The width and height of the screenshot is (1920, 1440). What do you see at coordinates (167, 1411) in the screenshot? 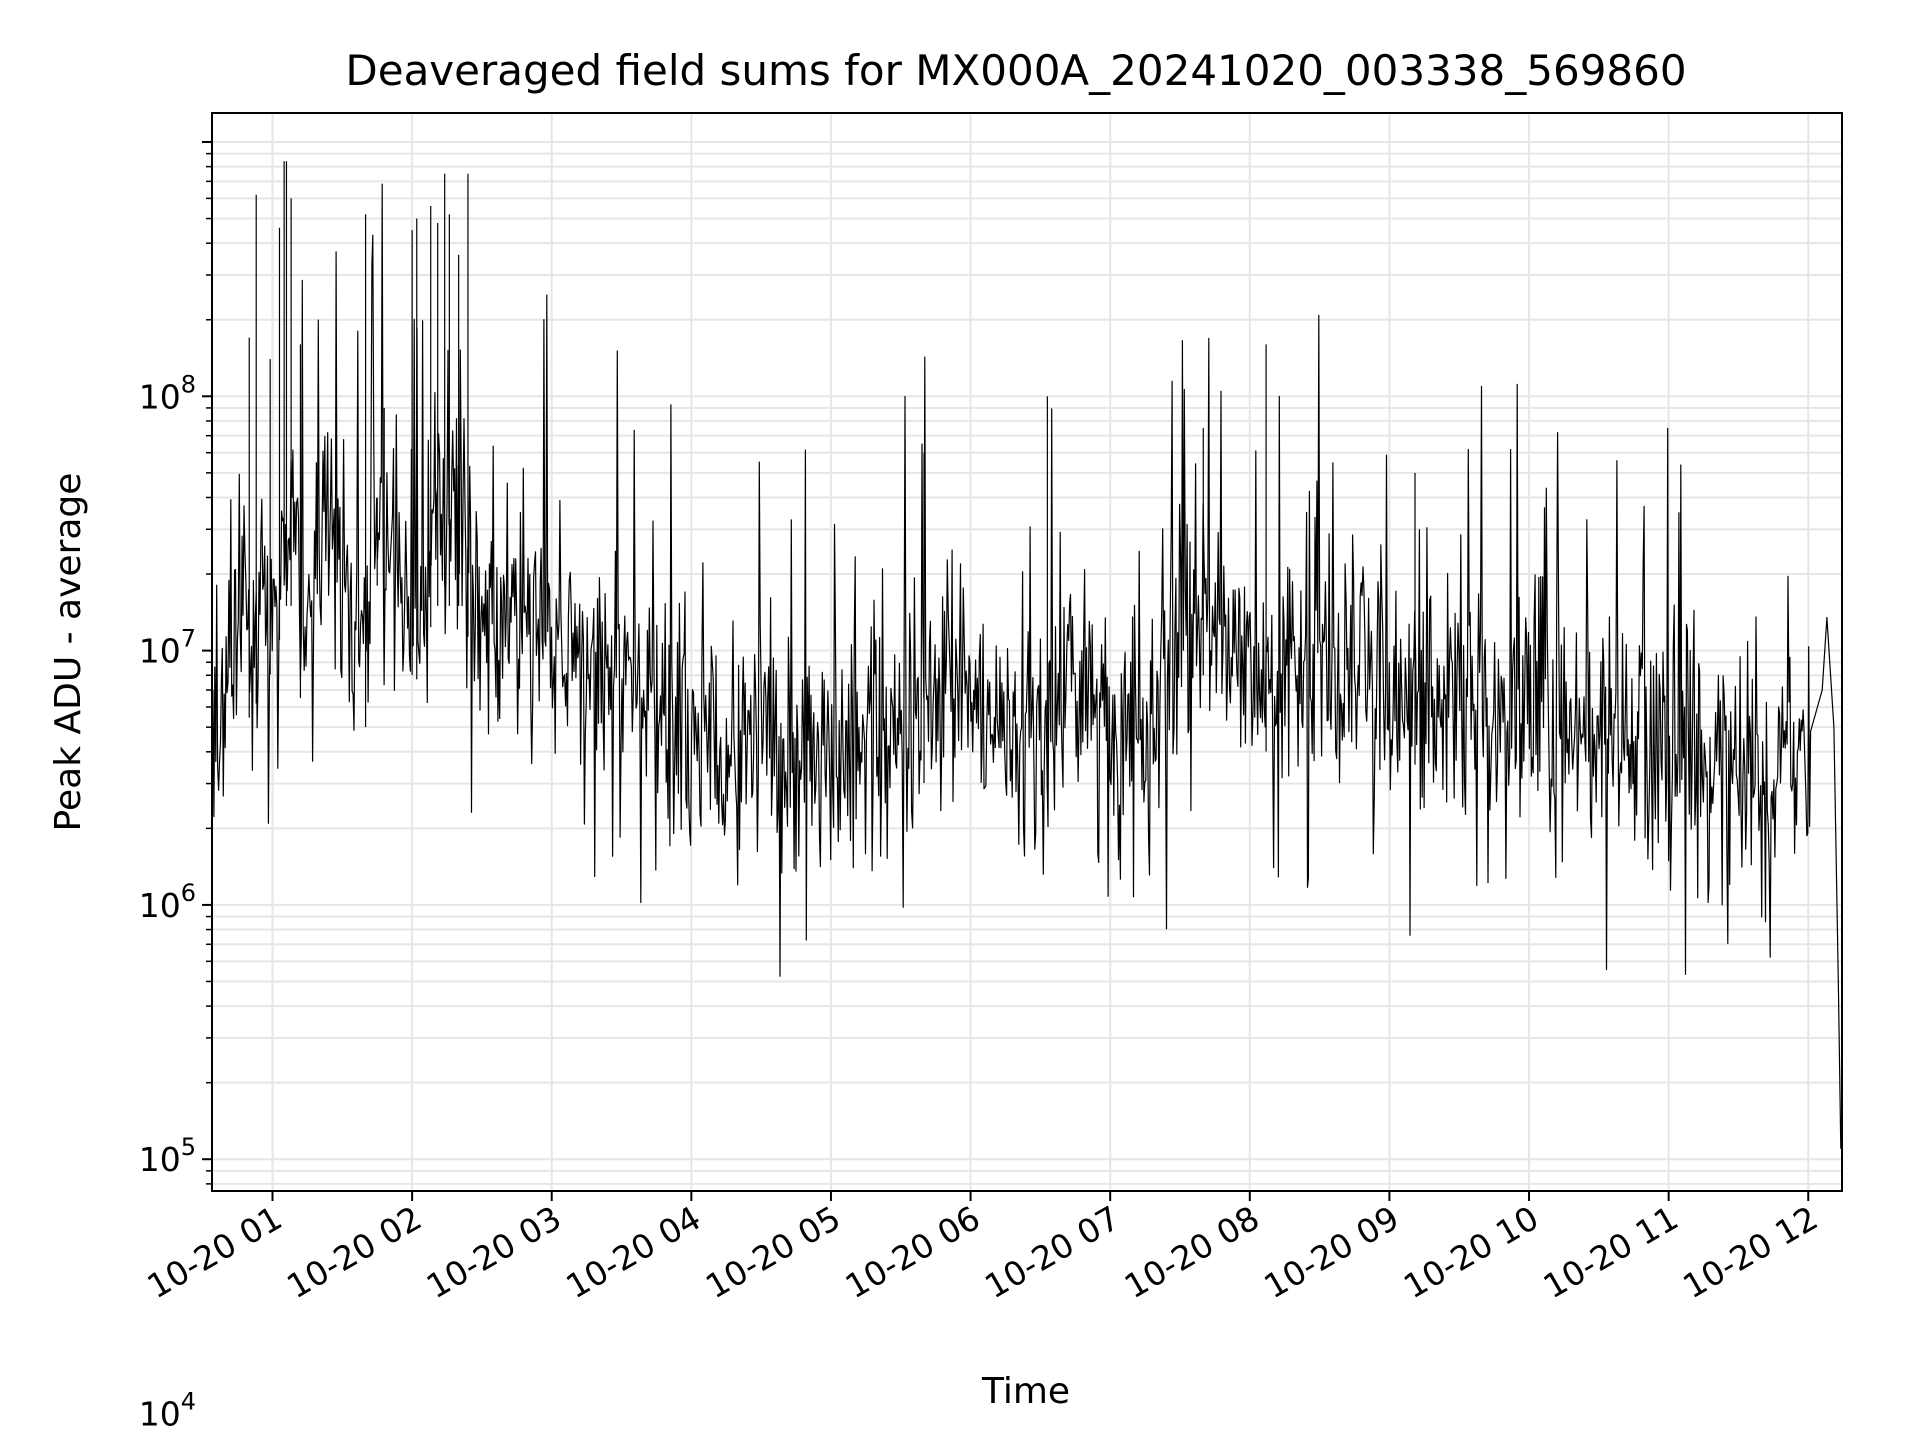
I see `y-tick-label: 10⁴` at bounding box center [167, 1411].